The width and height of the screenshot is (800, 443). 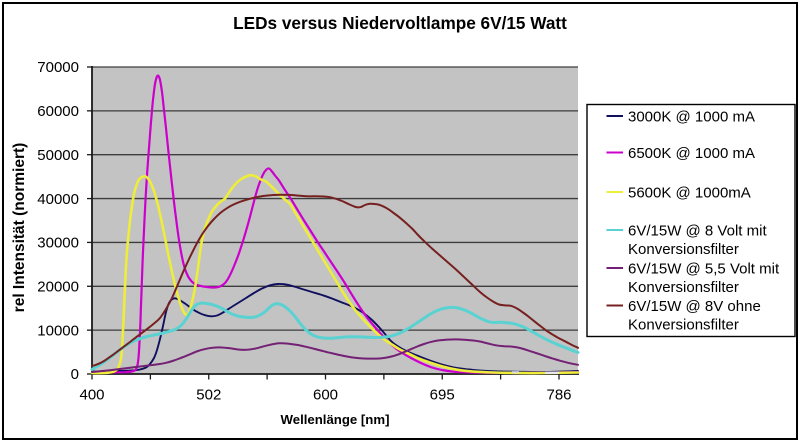 I want to click on svg-text: 502, so click(x=208, y=395).